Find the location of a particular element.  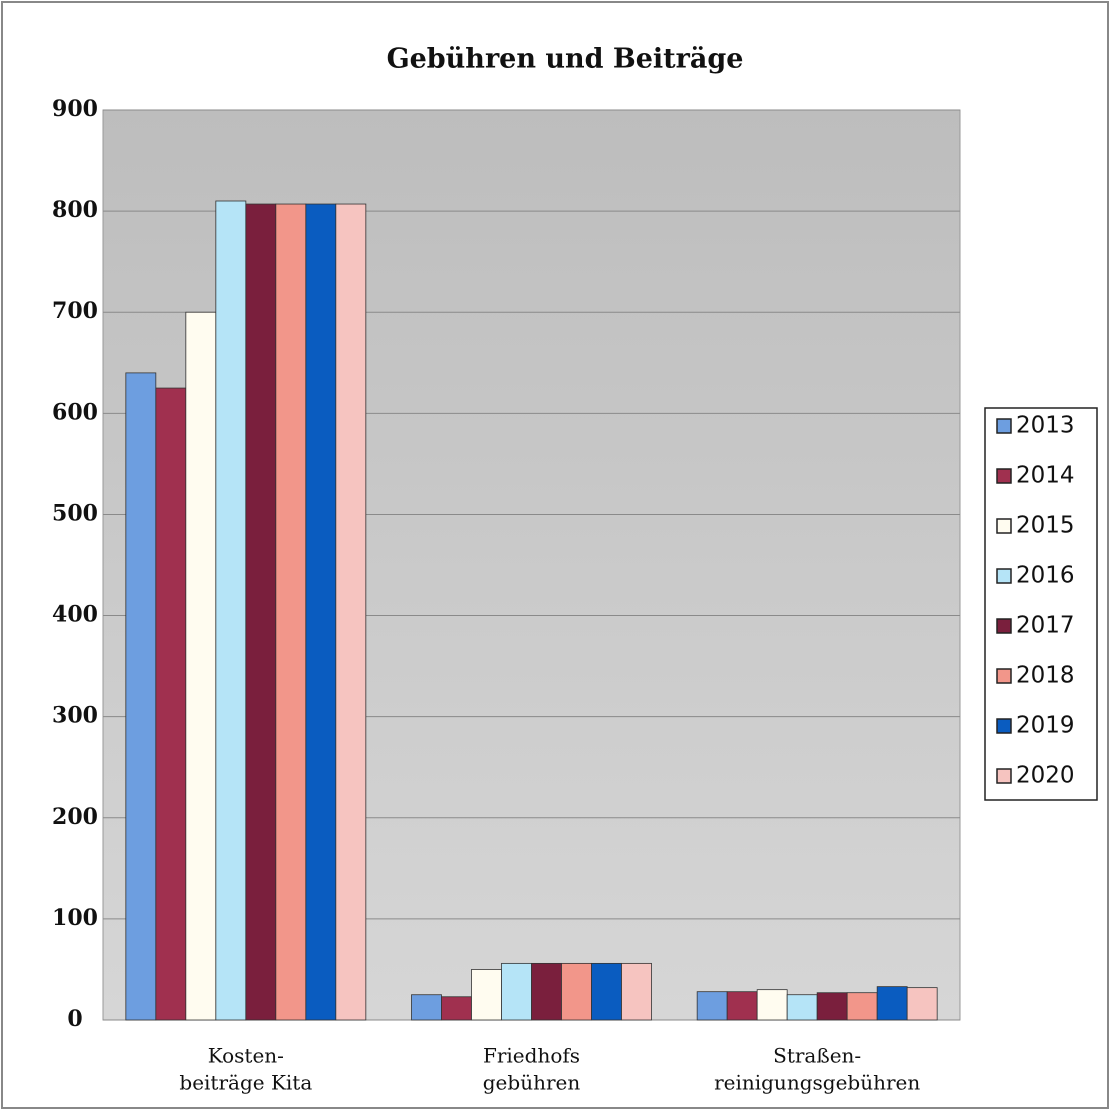

y-tick-label: 800 is located at coordinates (75, 210).